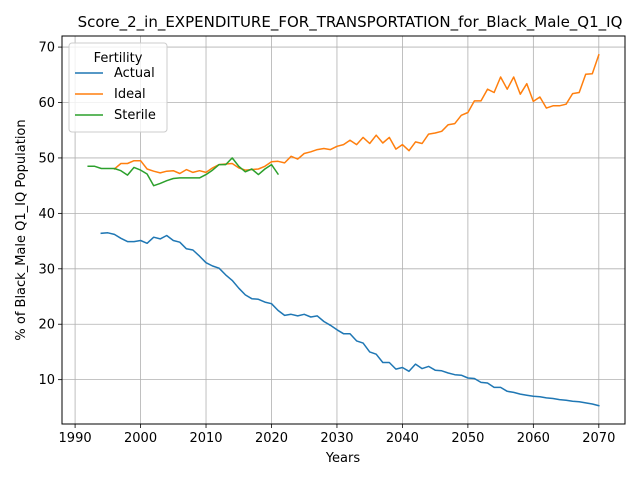  I want to click on x-tick-label: 2010, so click(205, 438).